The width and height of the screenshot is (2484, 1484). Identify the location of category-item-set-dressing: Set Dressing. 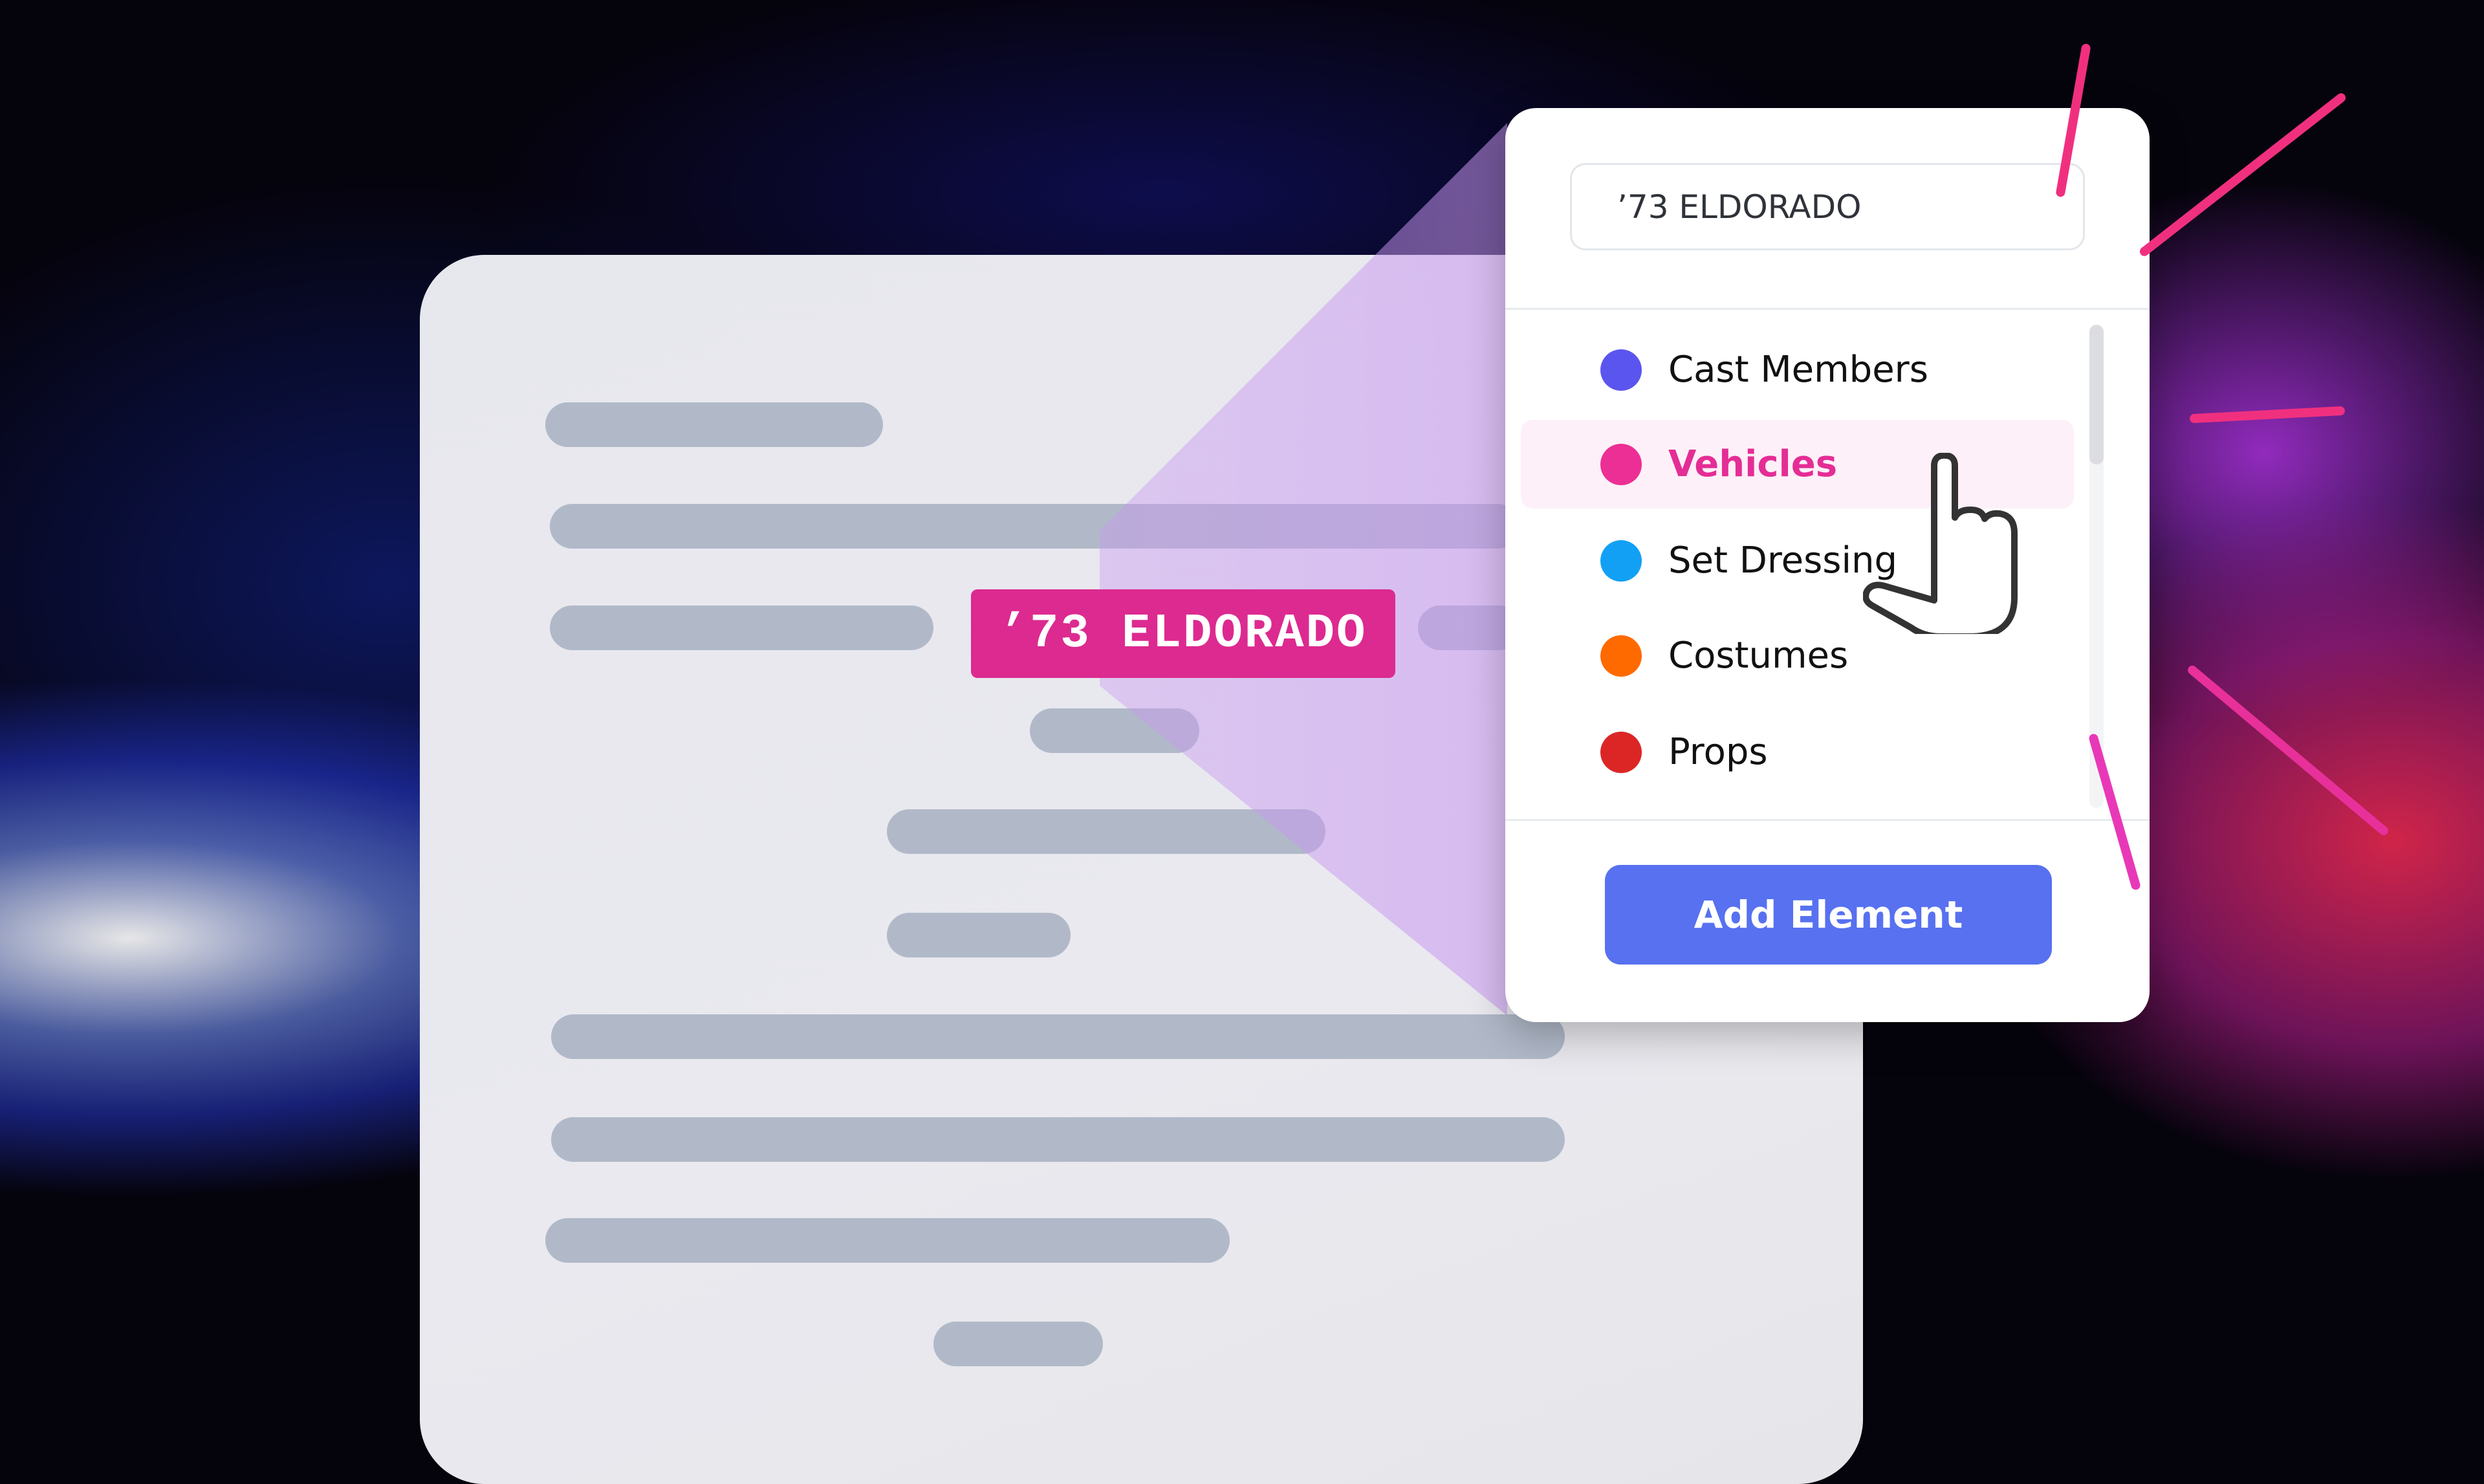
(1797, 560).